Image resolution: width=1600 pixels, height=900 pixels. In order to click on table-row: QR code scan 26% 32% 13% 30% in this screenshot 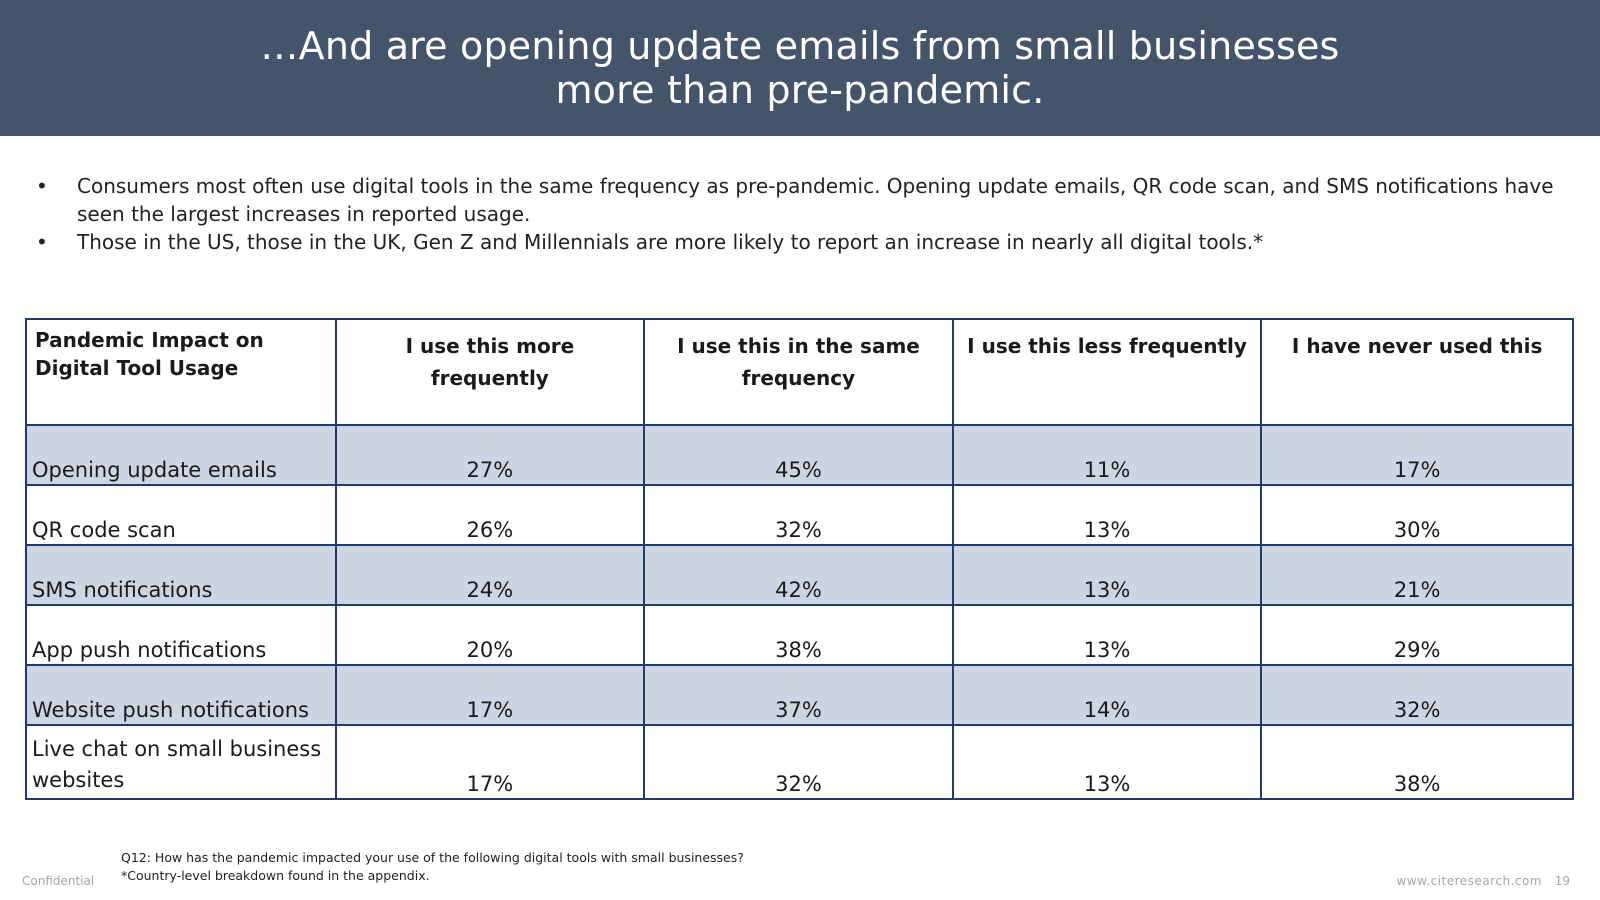, I will do `click(799, 515)`.